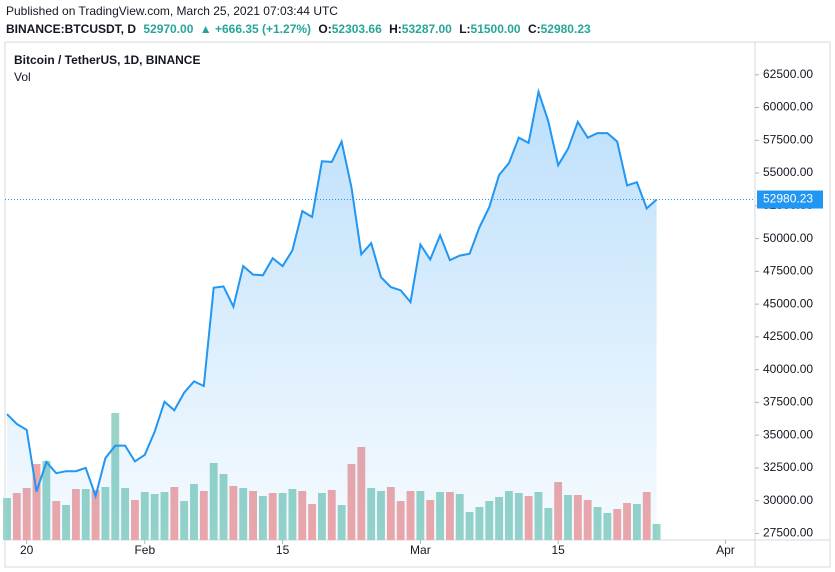 The width and height of the screenshot is (835, 572). Describe the element at coordinates (324, 29) in the screenshot. I see `open-label: O:` at that location.